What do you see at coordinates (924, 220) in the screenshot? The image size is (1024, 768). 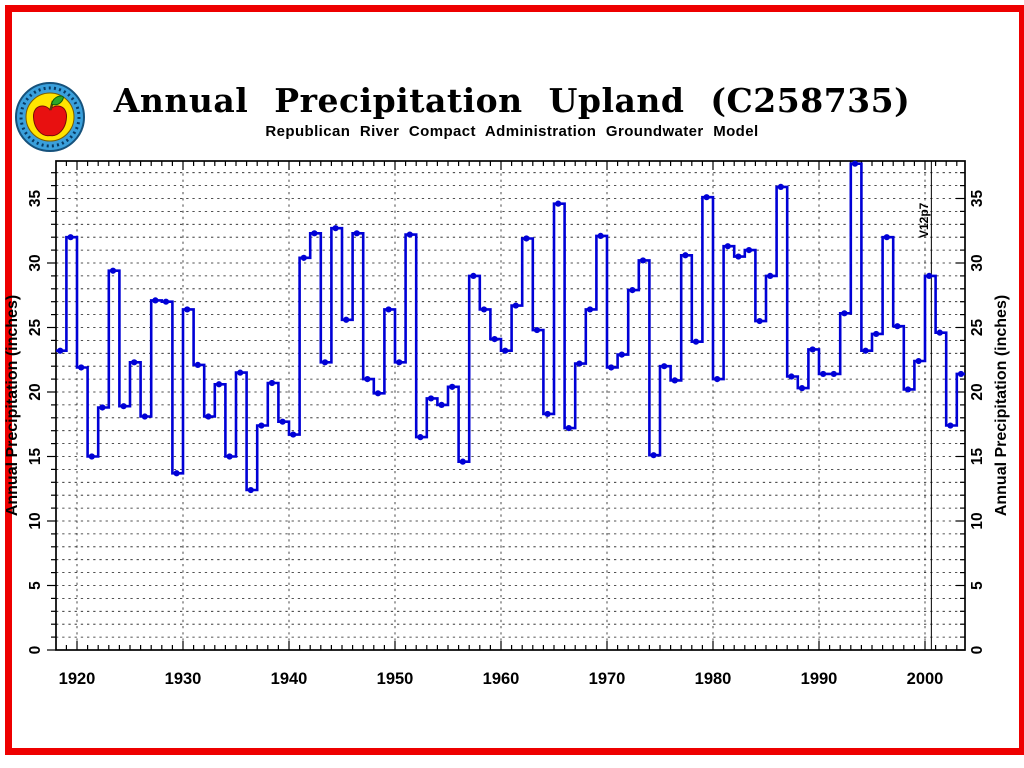 I see `annotation-label: V12p7` at bounding box center [924, 220].